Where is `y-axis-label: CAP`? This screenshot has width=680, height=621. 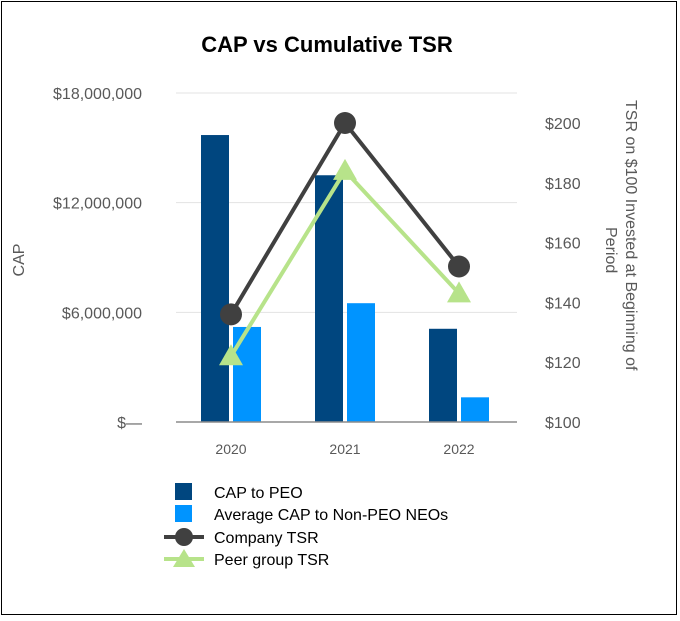
y-axis-label: CAP is located at coordinates (19, 260).